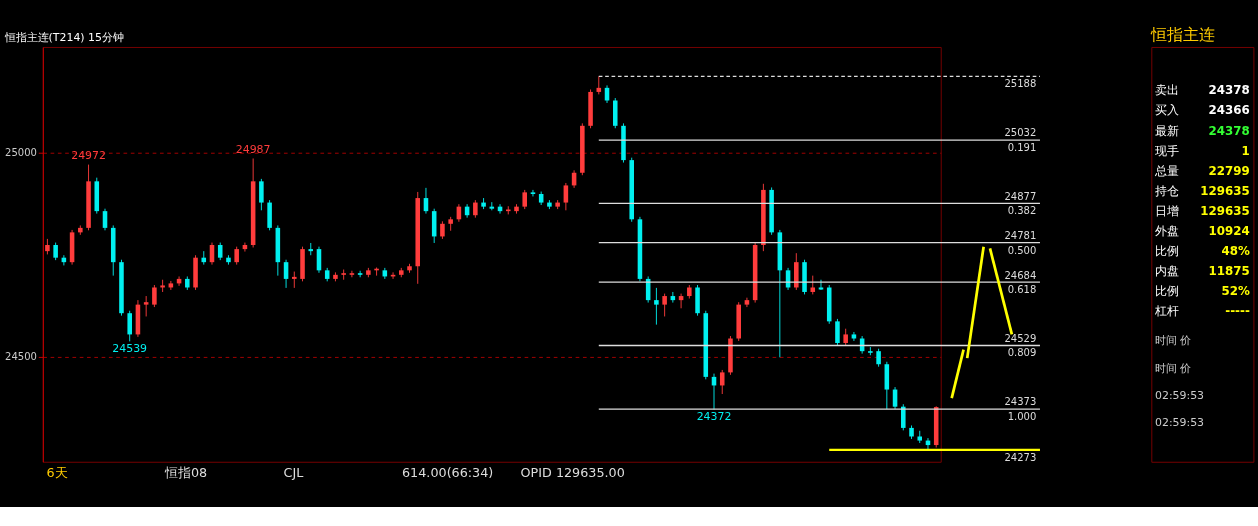 This screenshot has width=1258, height=526. Describe the element at coordinates (1022, 250) in the screenshot. I see `annotation: 0.500` at that location.